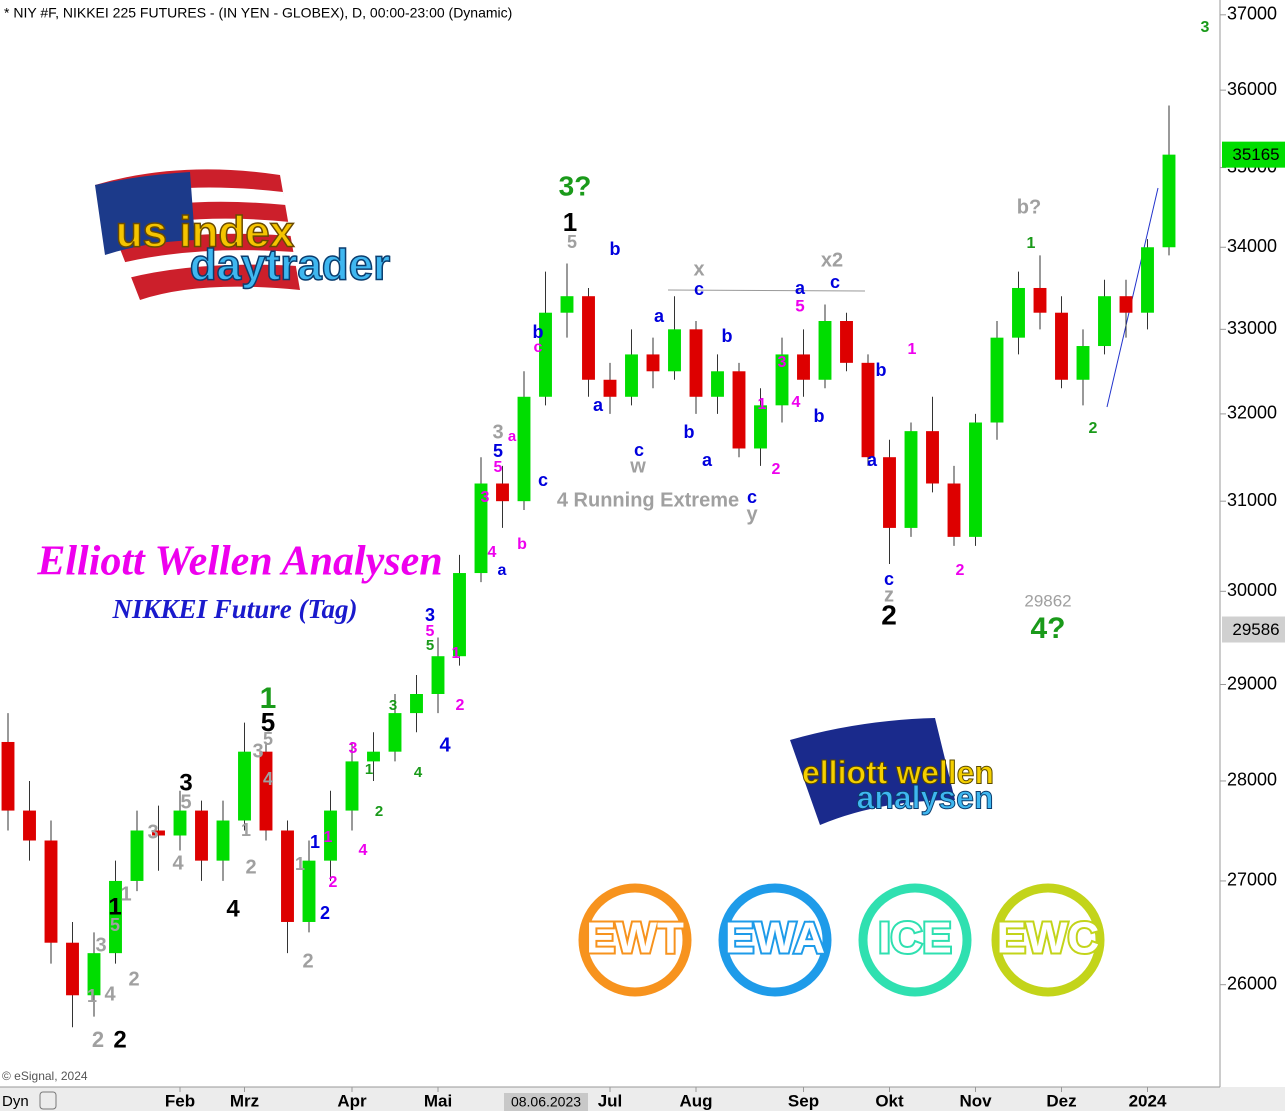 This screenshot has height=1111, width=1285. What do you see at coordinates (45, 1076) in the screenshot?
I see `copyright: © eSignal, 2024` at bounding box center [45, 1076].